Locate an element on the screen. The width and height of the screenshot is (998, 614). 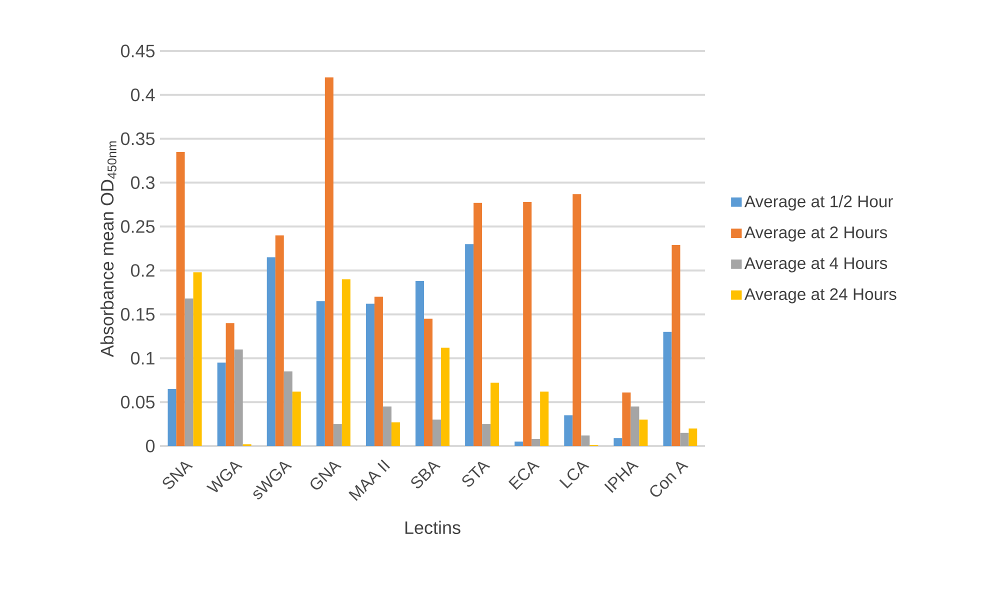
y-tick-label: 0.05 is located at coordinates (137, 402).